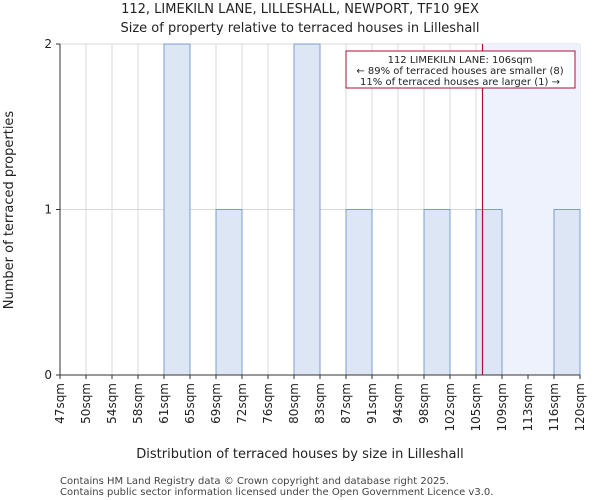 Image resolution: width=600 pixels, height=500 pixels. I want to click on x-tick-label-54sqm: 54sqm, so click(112, 403).